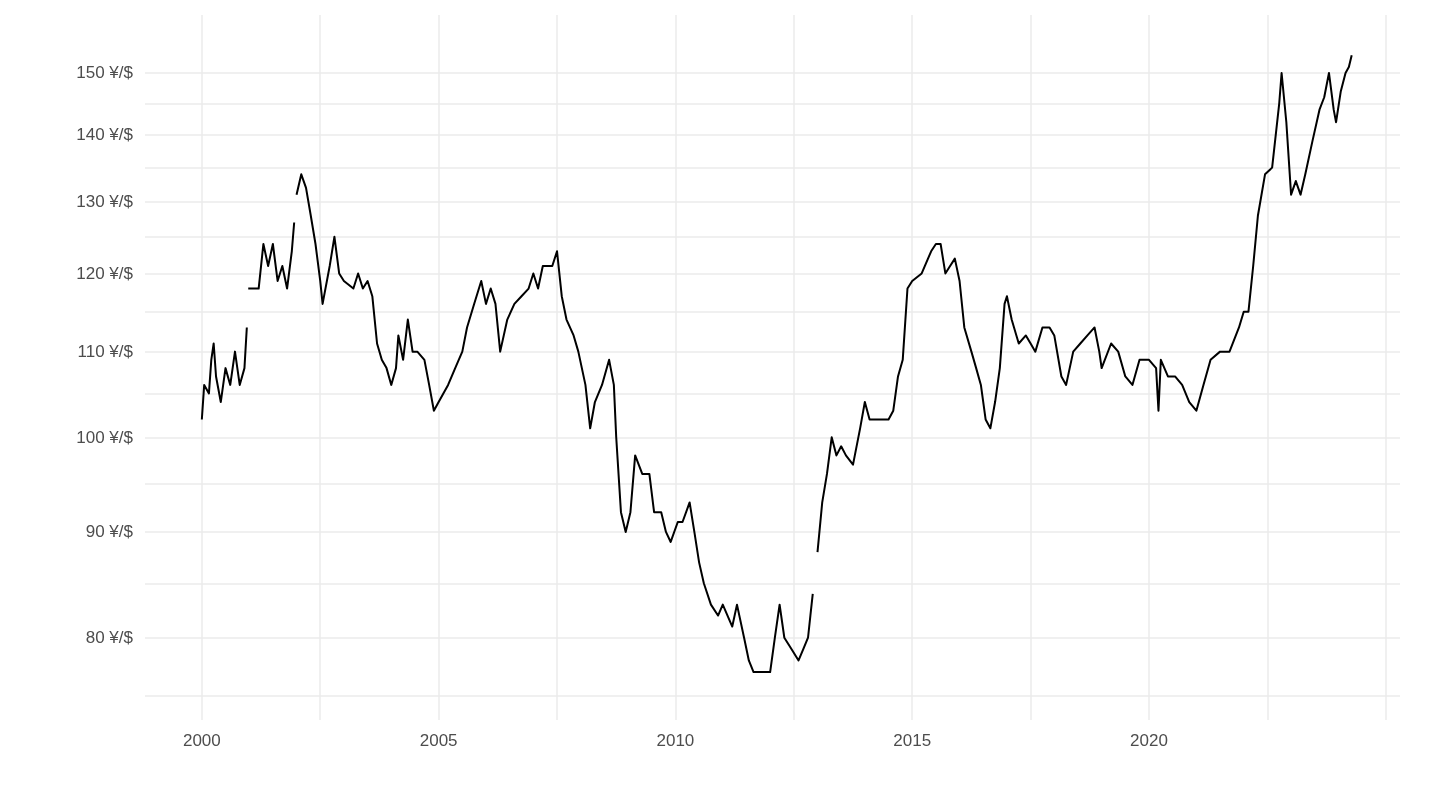 This screenshot has width=1440, height=810. I want to click on y-tick-label: 90 ¥/$, so click(109, 532).